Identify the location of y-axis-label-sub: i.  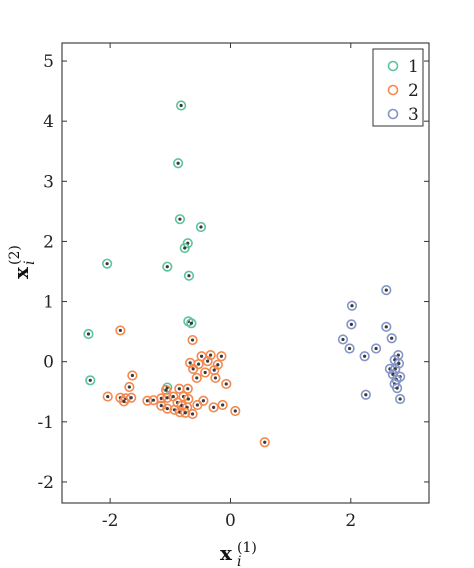
(30, 263).